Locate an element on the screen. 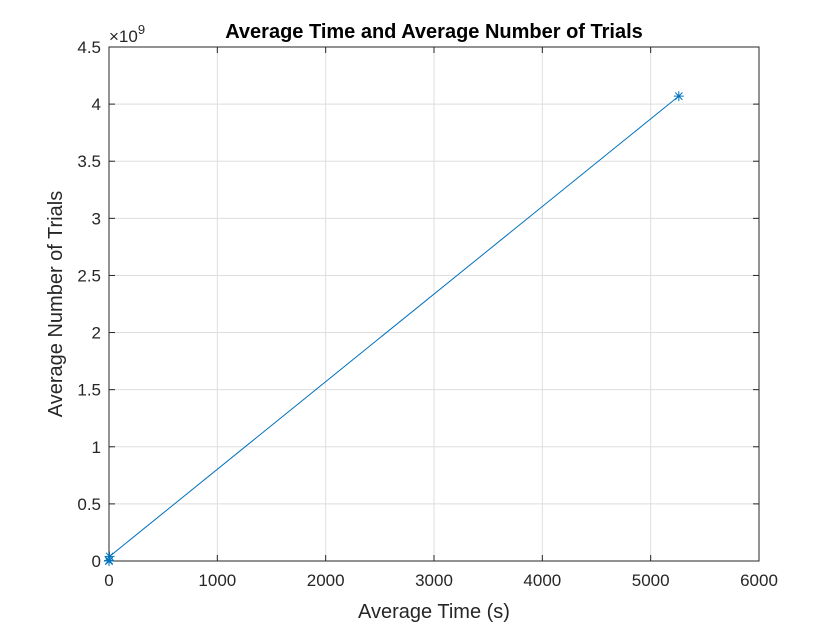  x-tick-label: 6000 is located at coordinates (759, 580).